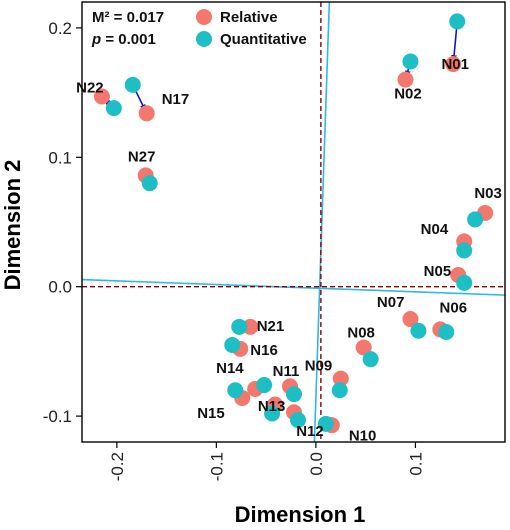 Image resolution: width=510 pixels, height=530 pixels. What do you see at coordinates (339, 390) in the screenshot?
I see `quantitative-point-n09` at bounding box center [339, 390].